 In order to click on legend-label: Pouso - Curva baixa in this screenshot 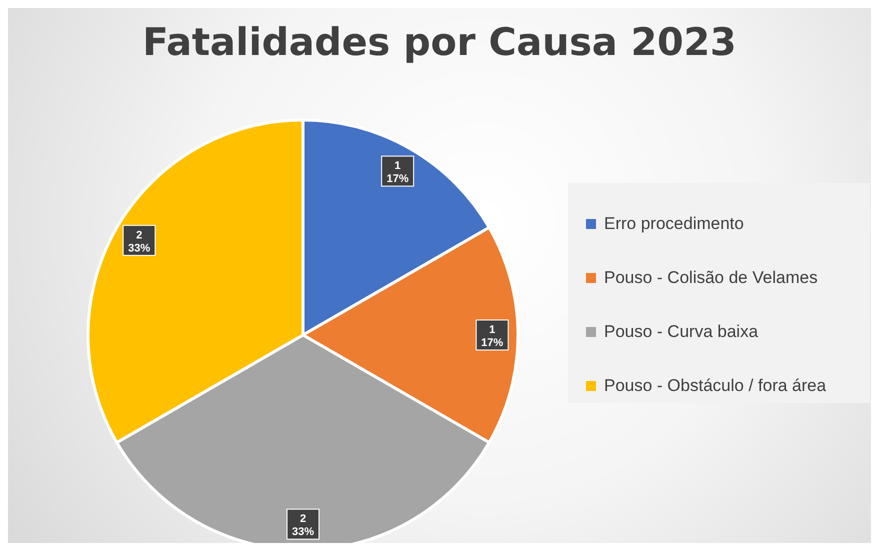, I will do `click(681, 332)`.